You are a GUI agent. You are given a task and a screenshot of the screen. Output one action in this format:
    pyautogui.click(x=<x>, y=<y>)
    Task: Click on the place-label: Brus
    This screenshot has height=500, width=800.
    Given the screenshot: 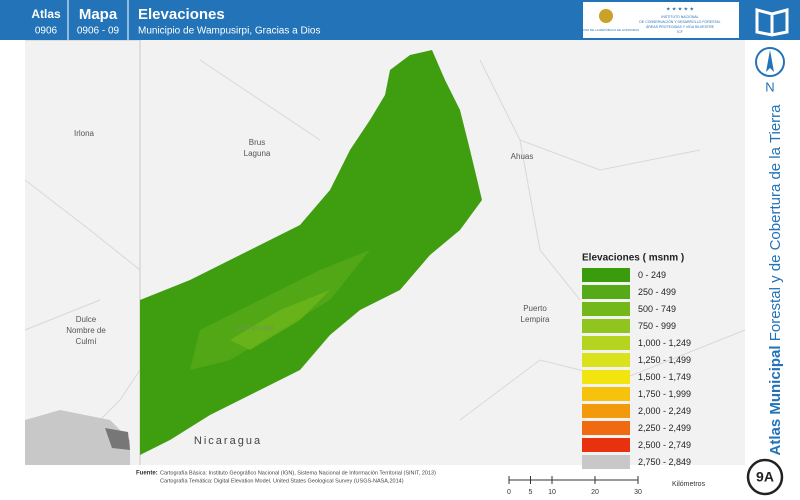 What is the action you would take?
    pyautogui.click(x=257, y=142)
    